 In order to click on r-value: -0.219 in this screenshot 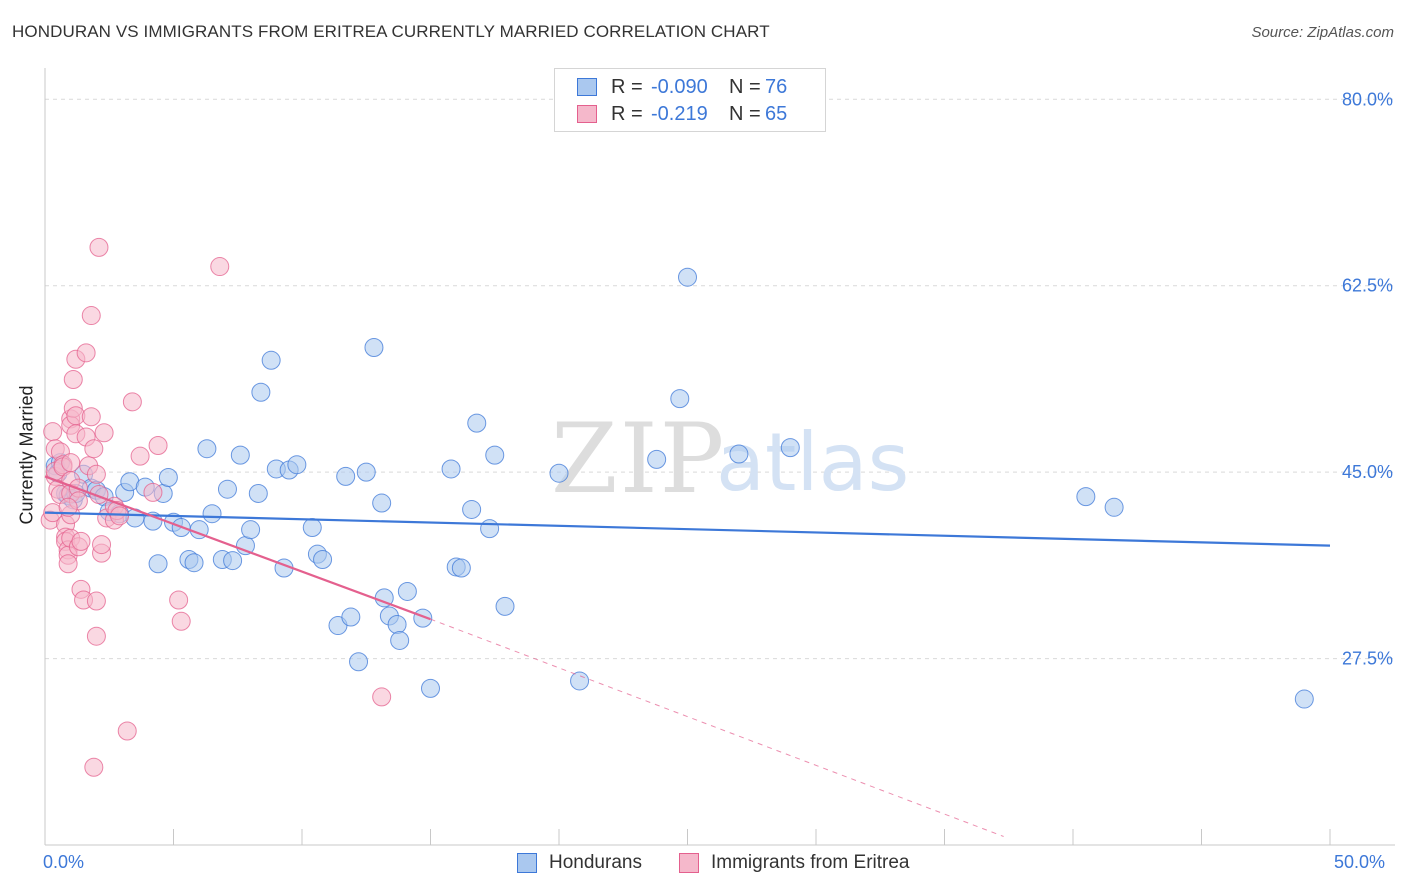, I will do `click(679, 113)`.